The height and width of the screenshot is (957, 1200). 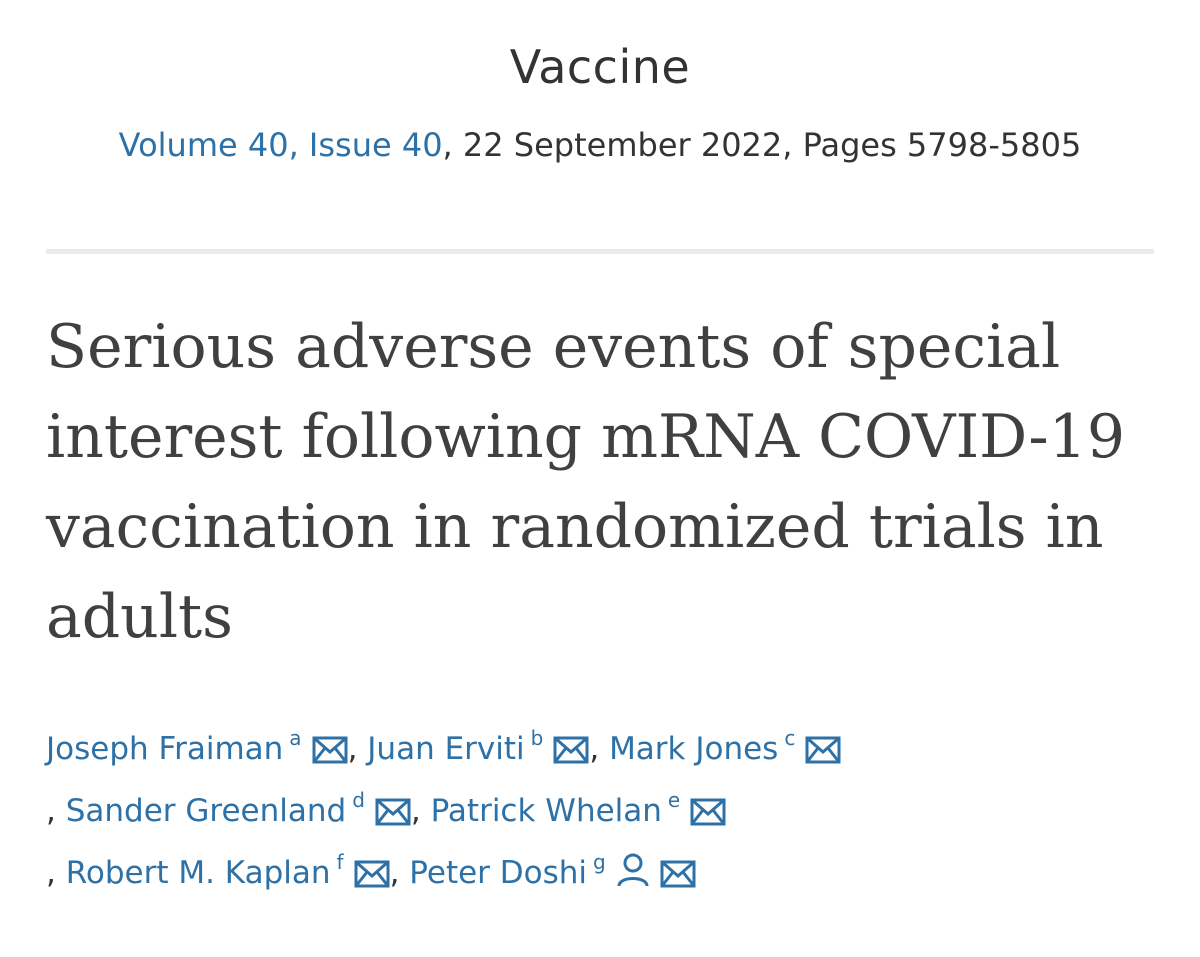 I want to click on title-line: adults, so click(x=139, y=617).